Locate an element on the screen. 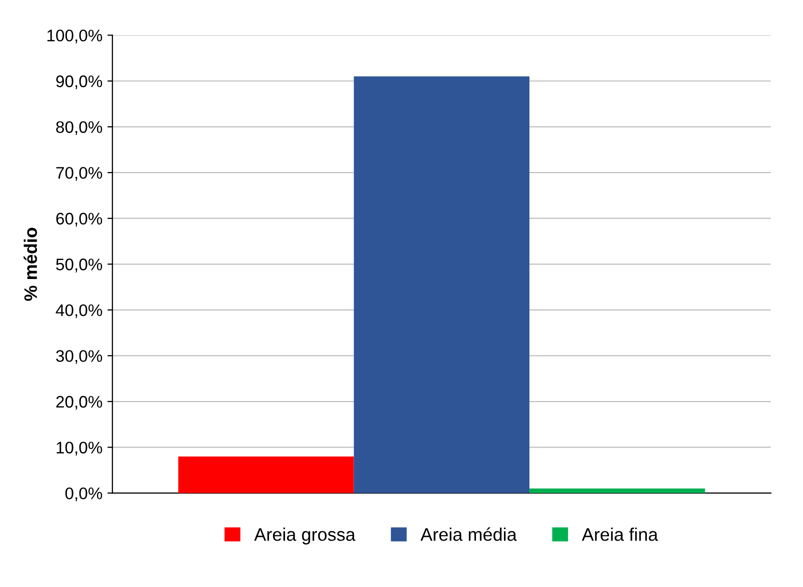 The width and height of the screenshot is (803, 587). y-tick-label: 50,0% is located at coordinates (79, 265).